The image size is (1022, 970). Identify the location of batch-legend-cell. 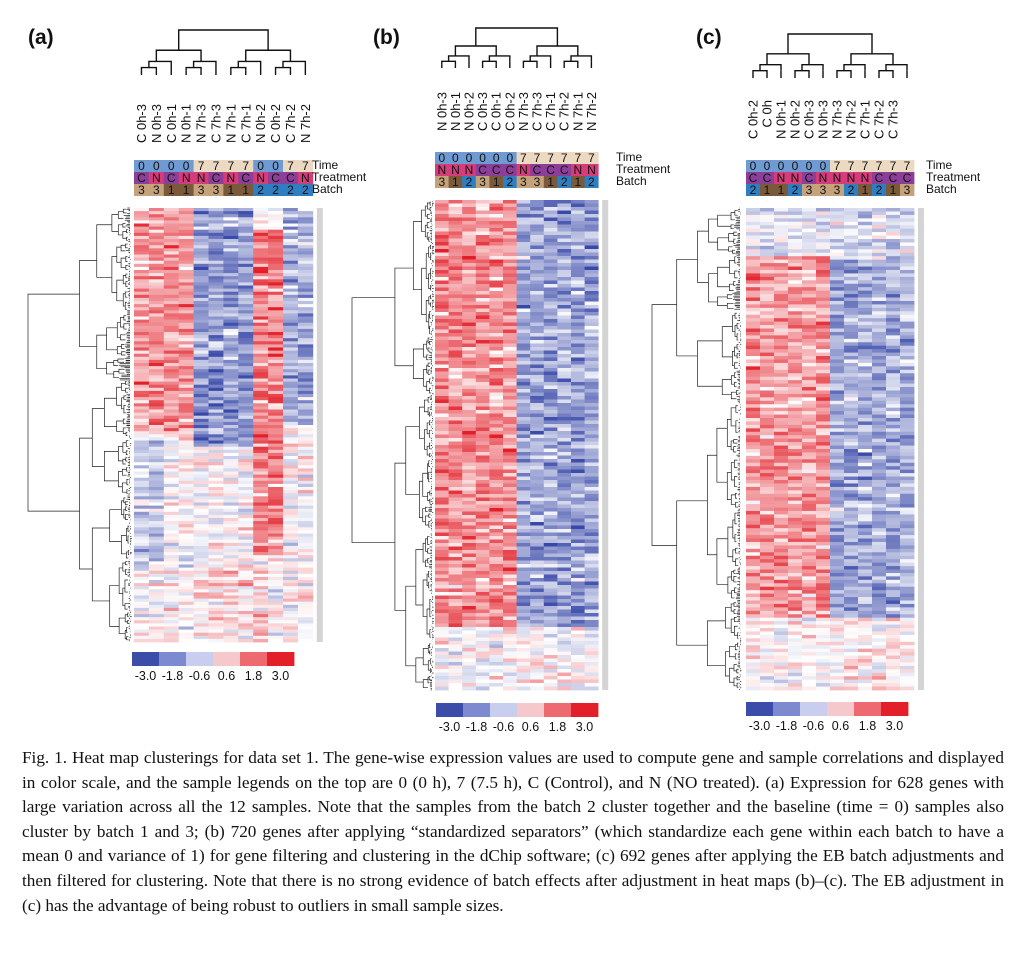
(510, 182).